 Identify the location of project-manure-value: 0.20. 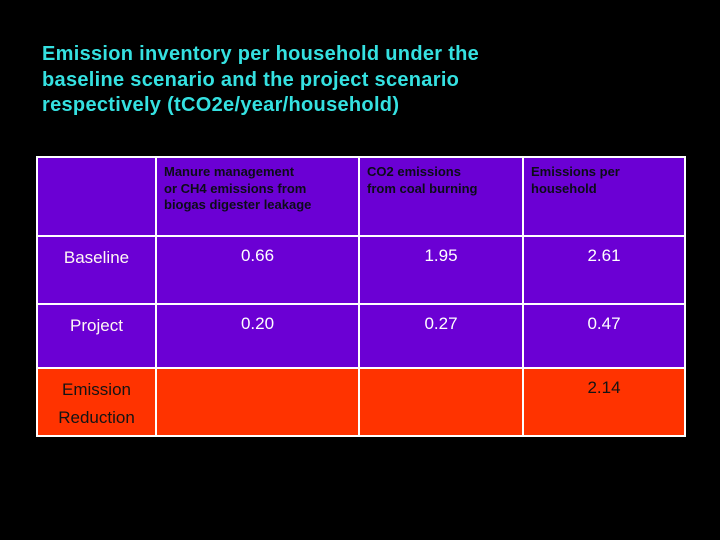
(257, 336).